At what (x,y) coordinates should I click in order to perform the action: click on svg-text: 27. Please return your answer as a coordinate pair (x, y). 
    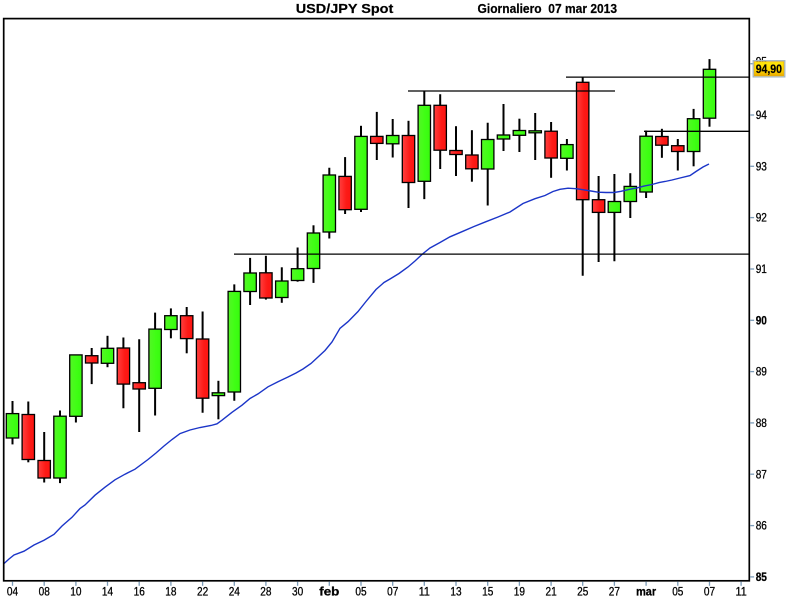
    Looking at the image, I should click on (614, 593).